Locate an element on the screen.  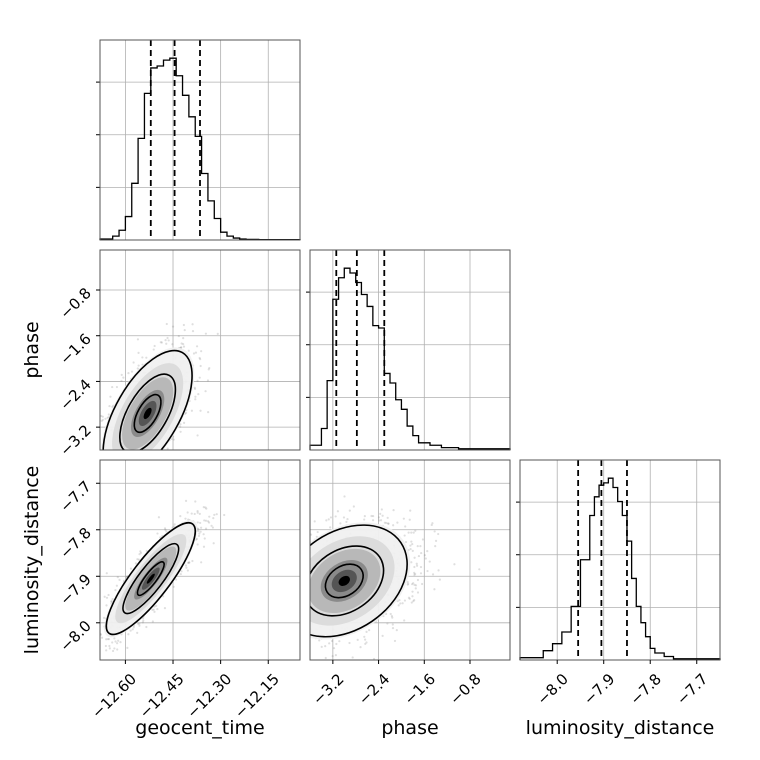
y-tick-label: −7.9 is located at coordinates (75, 589).